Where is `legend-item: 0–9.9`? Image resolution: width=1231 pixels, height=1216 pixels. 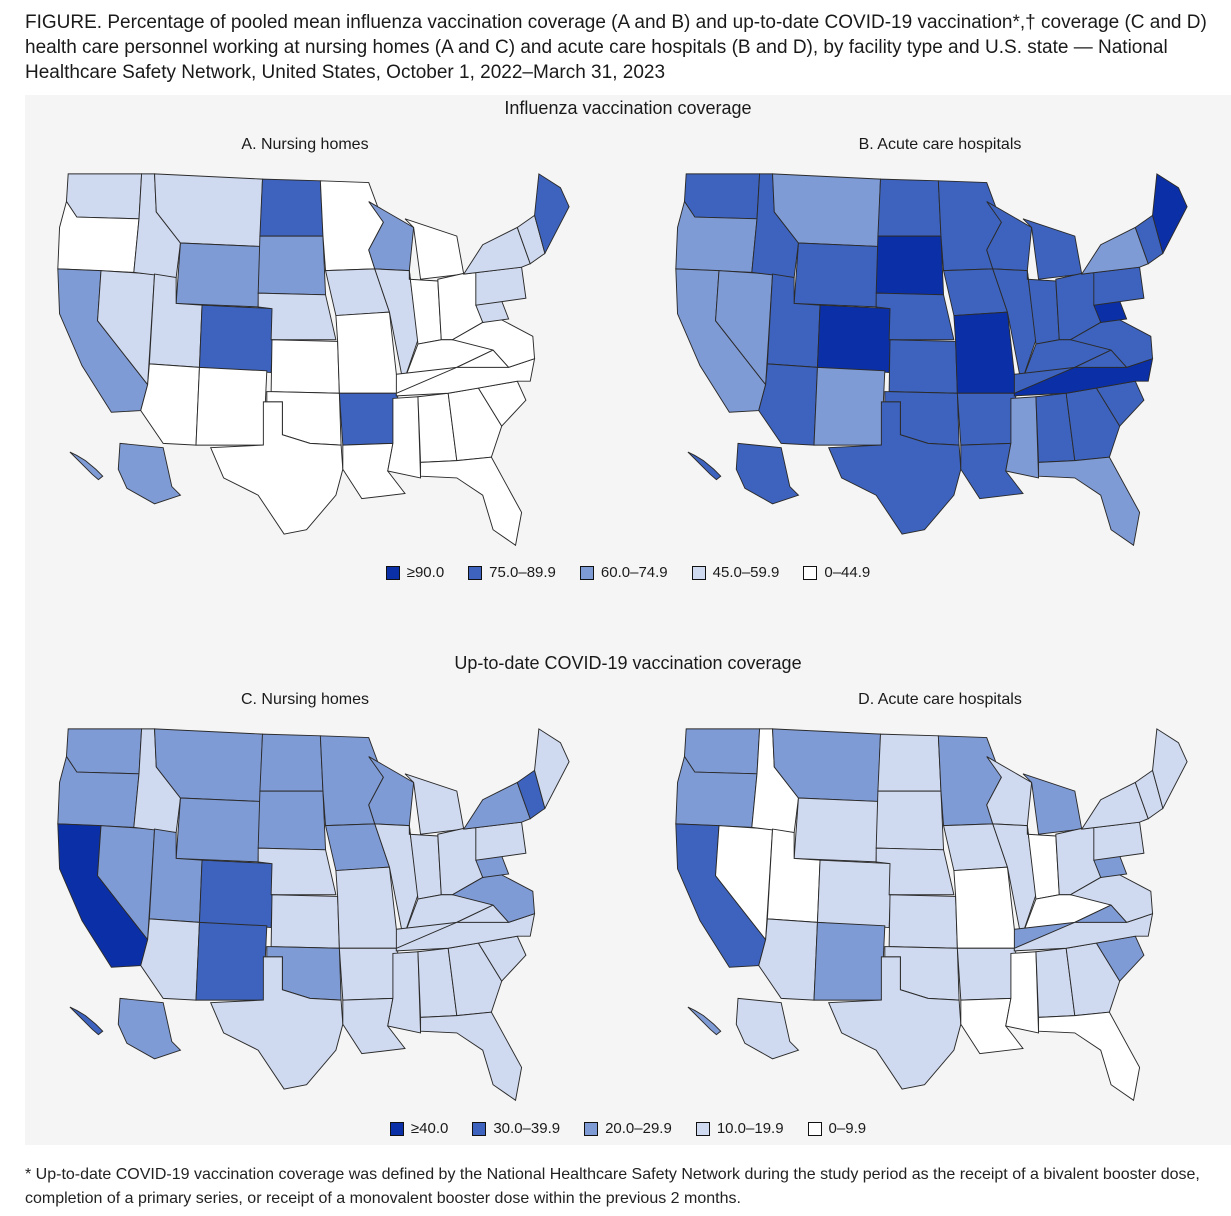
legend-item: 0–9.9 is located at coordinates (837, 1128).